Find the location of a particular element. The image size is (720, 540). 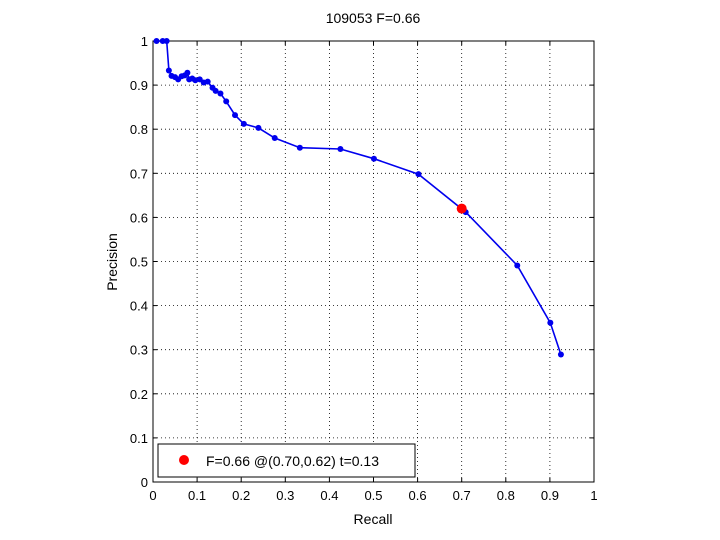

x-tick-label: 0.2 is located at coordinates (241, 495).